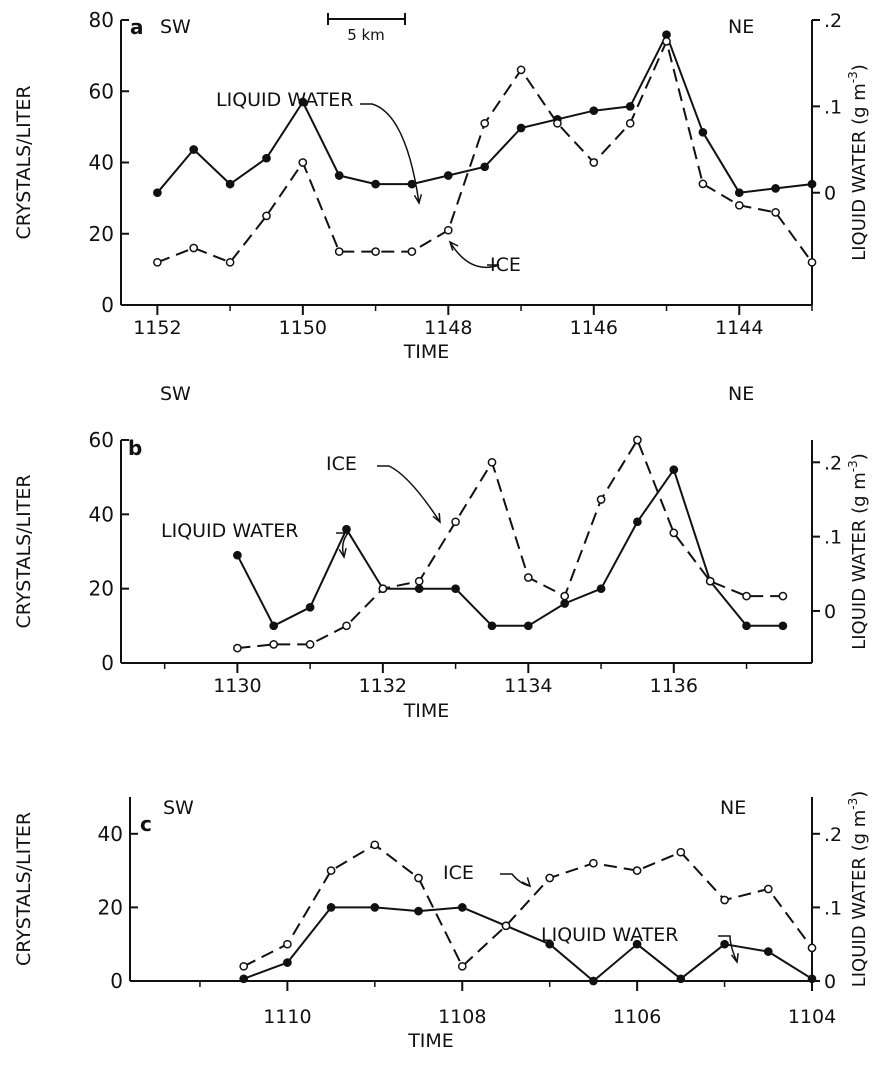 This screenshot has height=1065, width=873. Describe the element at coordinates (859, 67) in the screenshot. I see `right-y-axis-label-close: )` at that location.